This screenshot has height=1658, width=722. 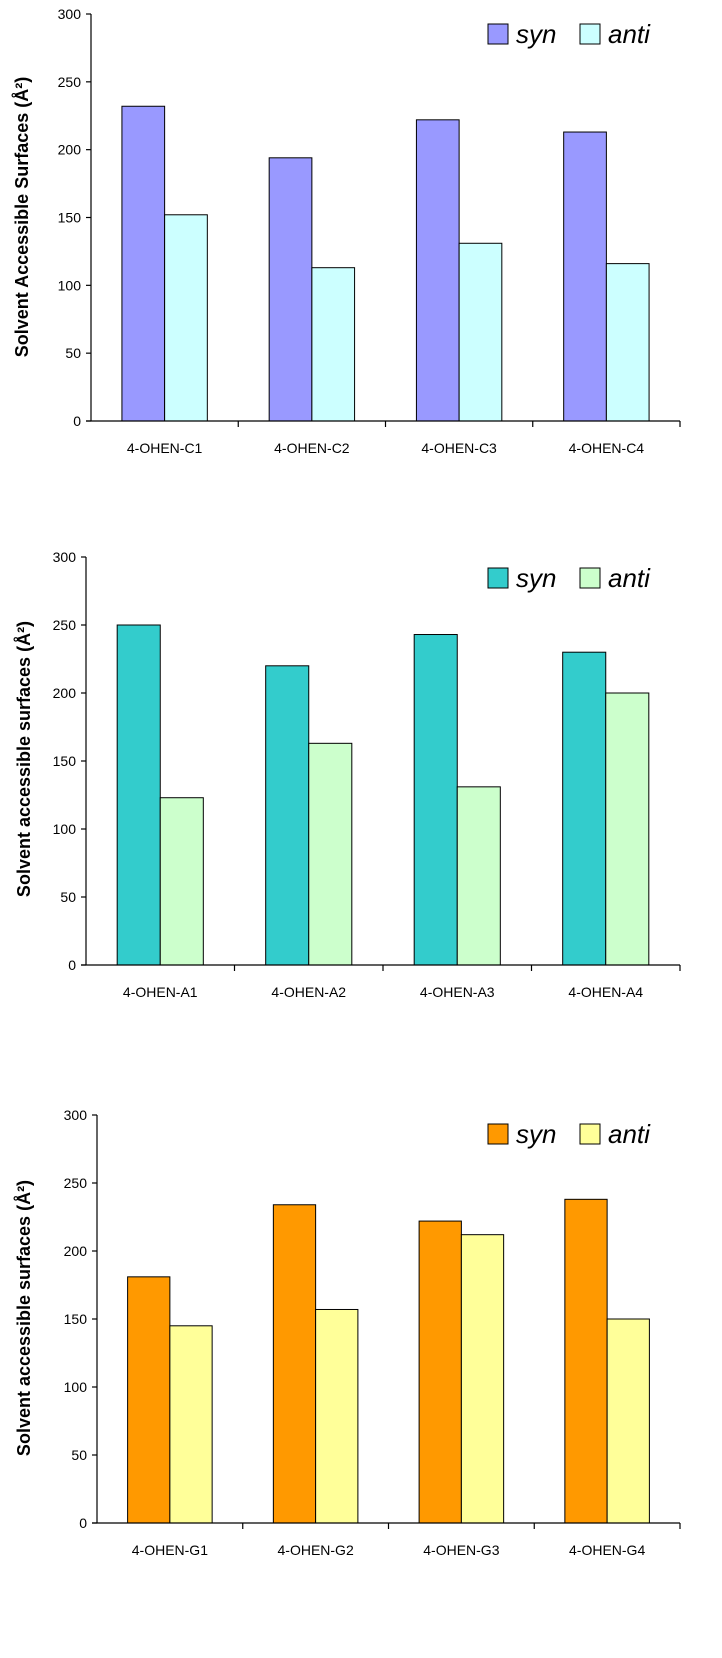 What do you see at coordinates (160, 992) in the screenshot?
I see `chart-2-xtick-label-4-ohen-a1: 4-OHEN-A1` at bounding box center [160, 992].